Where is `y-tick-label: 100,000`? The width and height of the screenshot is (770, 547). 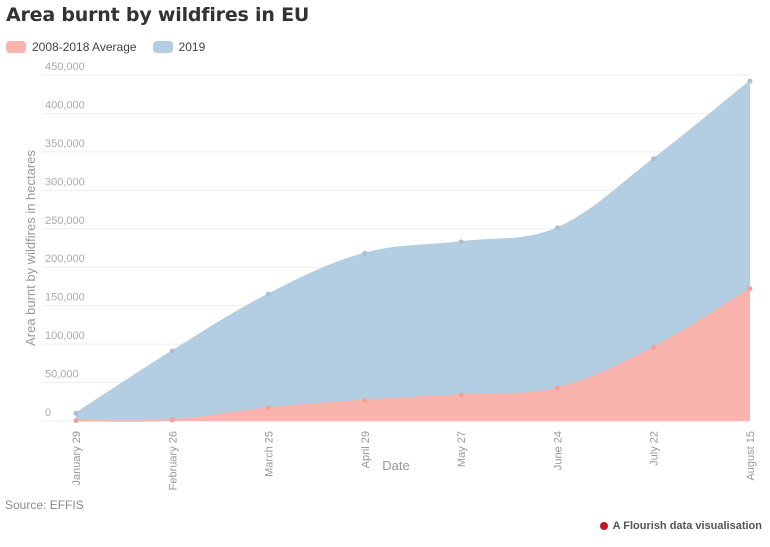 y-tick-label: 100,000 is located at coordinates (65, 336).